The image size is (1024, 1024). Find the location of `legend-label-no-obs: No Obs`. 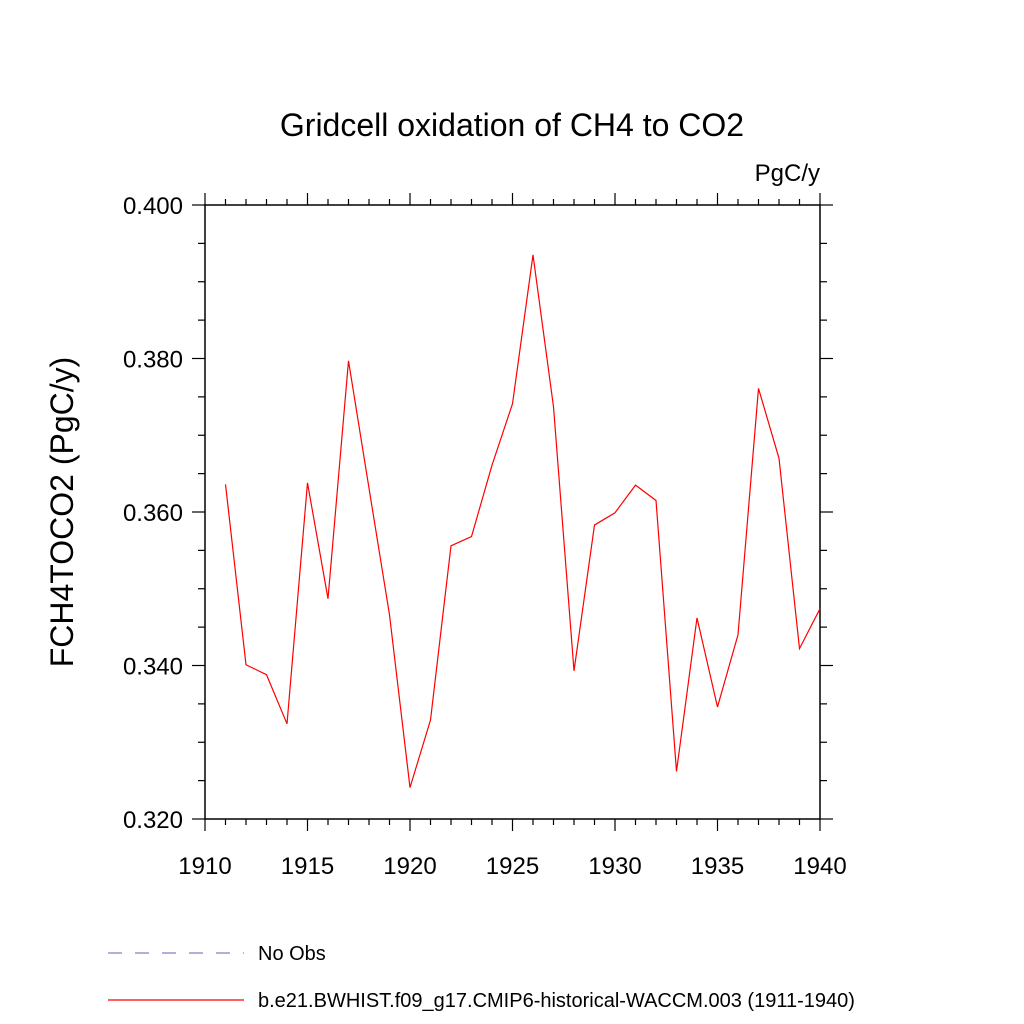

legend-label-no-obs: No Obs is located at coordinates (292, 954).